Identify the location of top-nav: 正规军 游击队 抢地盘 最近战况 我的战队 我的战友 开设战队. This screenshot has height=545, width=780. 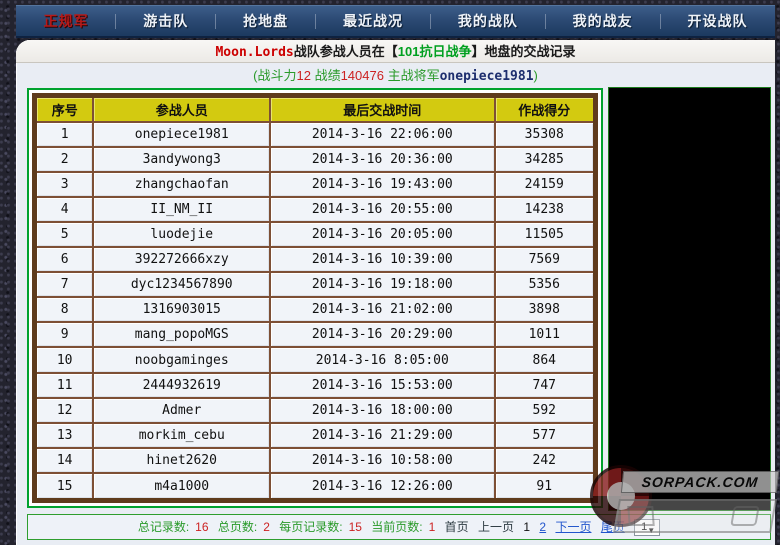
(395, 21).